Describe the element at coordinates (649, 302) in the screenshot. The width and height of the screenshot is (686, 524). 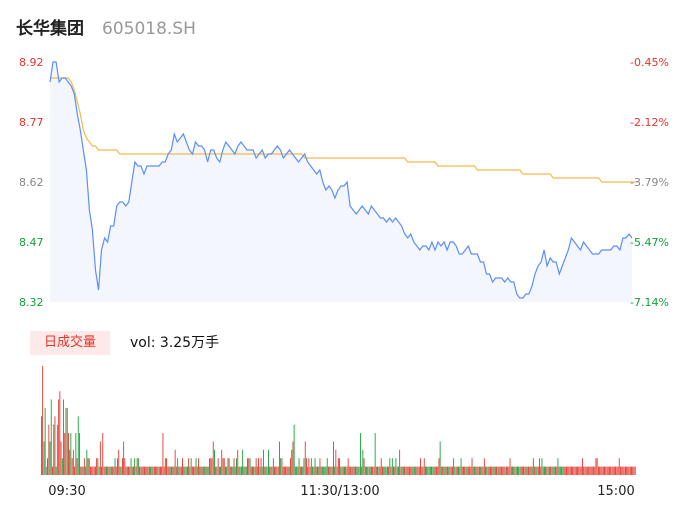
I see `y-tick-right-4: -7.14%` at that location.